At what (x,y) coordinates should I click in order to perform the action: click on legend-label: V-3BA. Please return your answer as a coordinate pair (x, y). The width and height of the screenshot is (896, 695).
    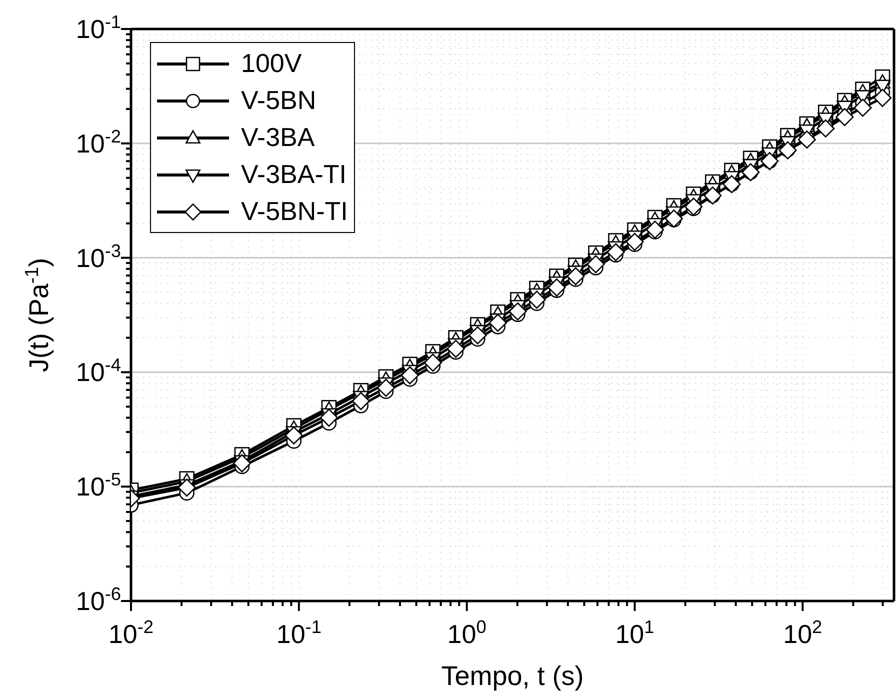
    Looking at the image, I should click on (278, 137).